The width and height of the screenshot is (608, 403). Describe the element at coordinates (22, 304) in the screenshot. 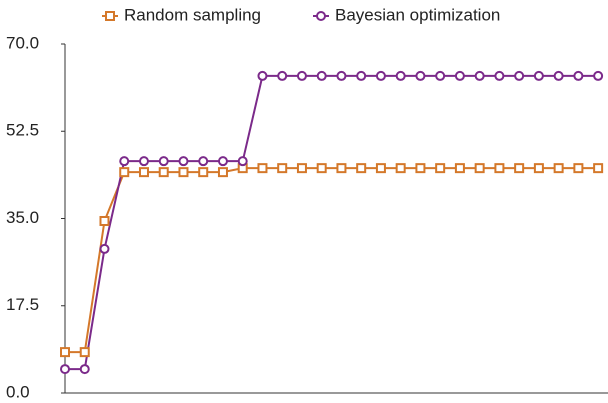

I see `y-tick-label: 17.5` at that location.